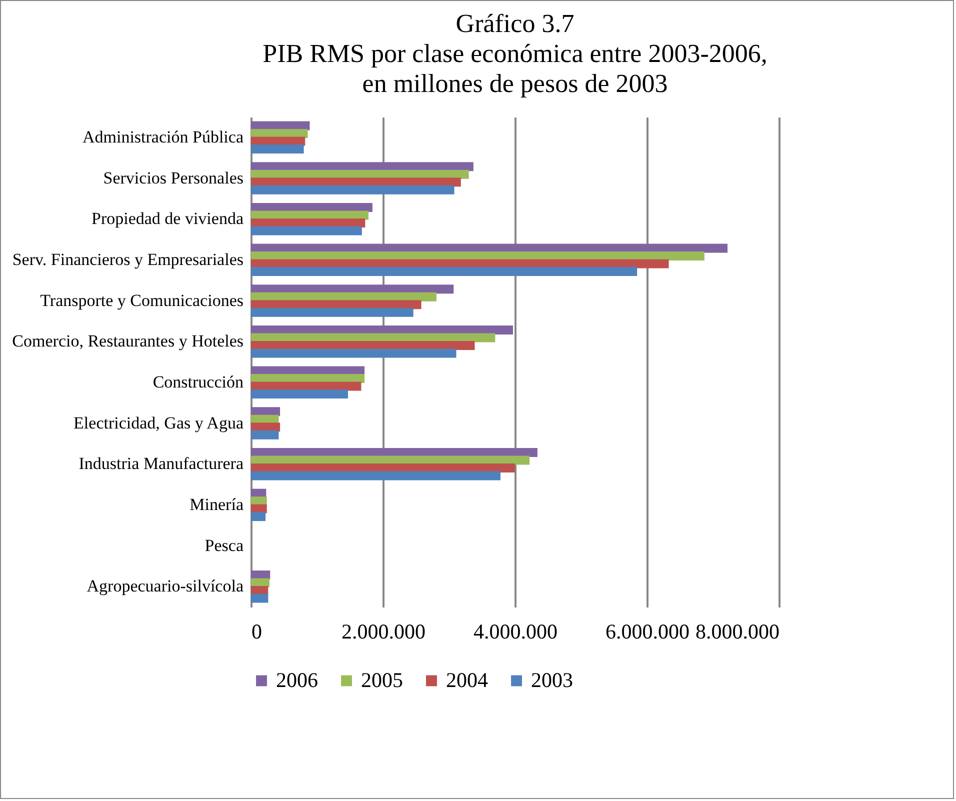 This screenshot has height=801, width=956. I want to click on x-tick-label: 8.000.000, so click(738, 632).